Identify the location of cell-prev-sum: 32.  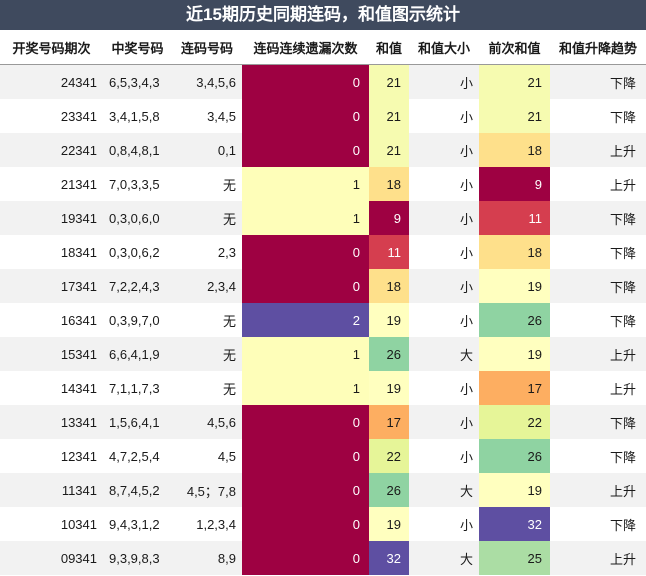
(514, 524).